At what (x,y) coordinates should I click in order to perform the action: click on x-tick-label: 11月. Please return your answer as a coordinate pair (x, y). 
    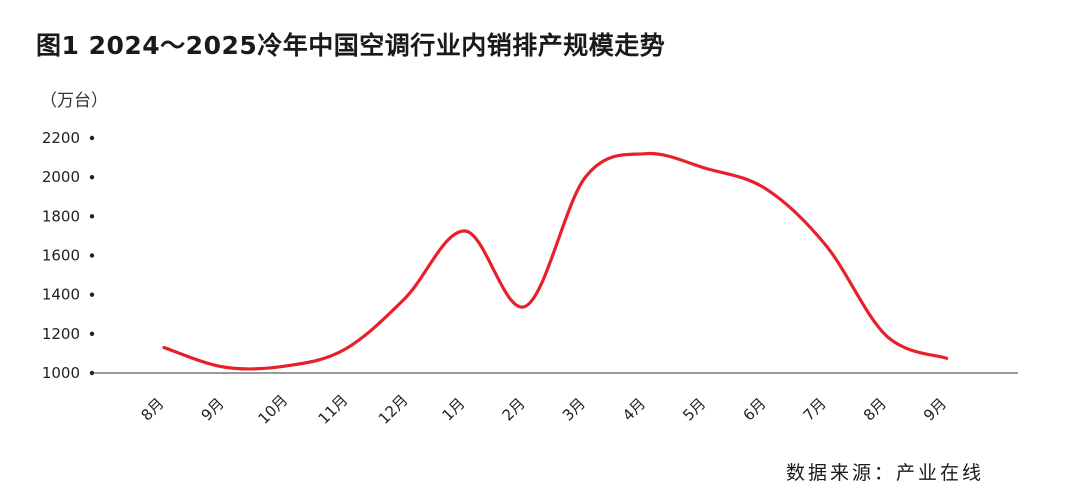
    Looking at the image, I should click on (333, 409).